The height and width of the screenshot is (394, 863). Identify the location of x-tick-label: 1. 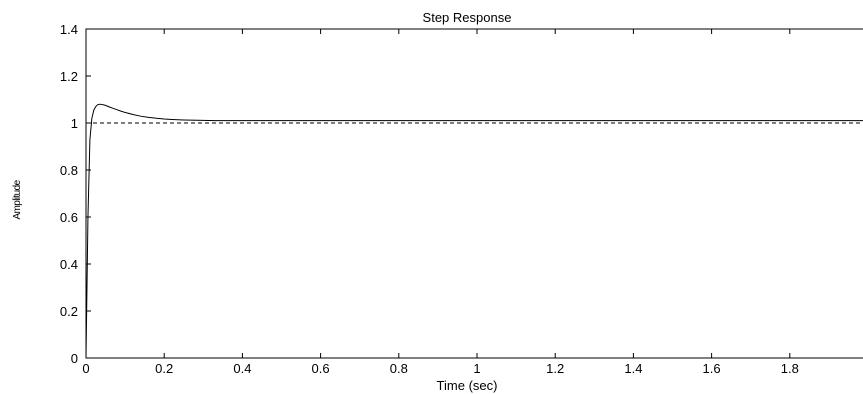
(476, 368).